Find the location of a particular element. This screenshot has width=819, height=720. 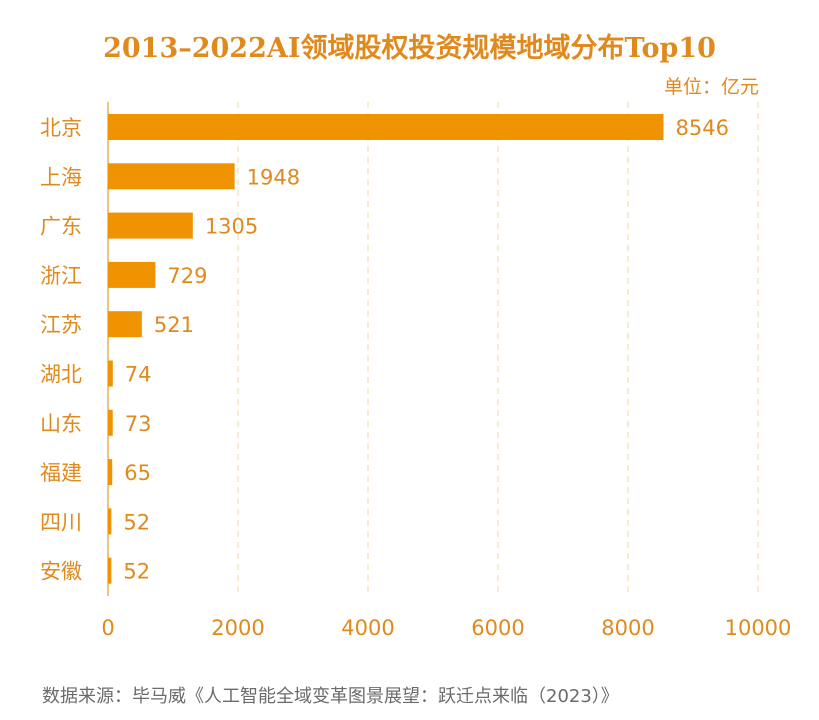

category-label-4: 江苏 is located at coordinates (61, 325).